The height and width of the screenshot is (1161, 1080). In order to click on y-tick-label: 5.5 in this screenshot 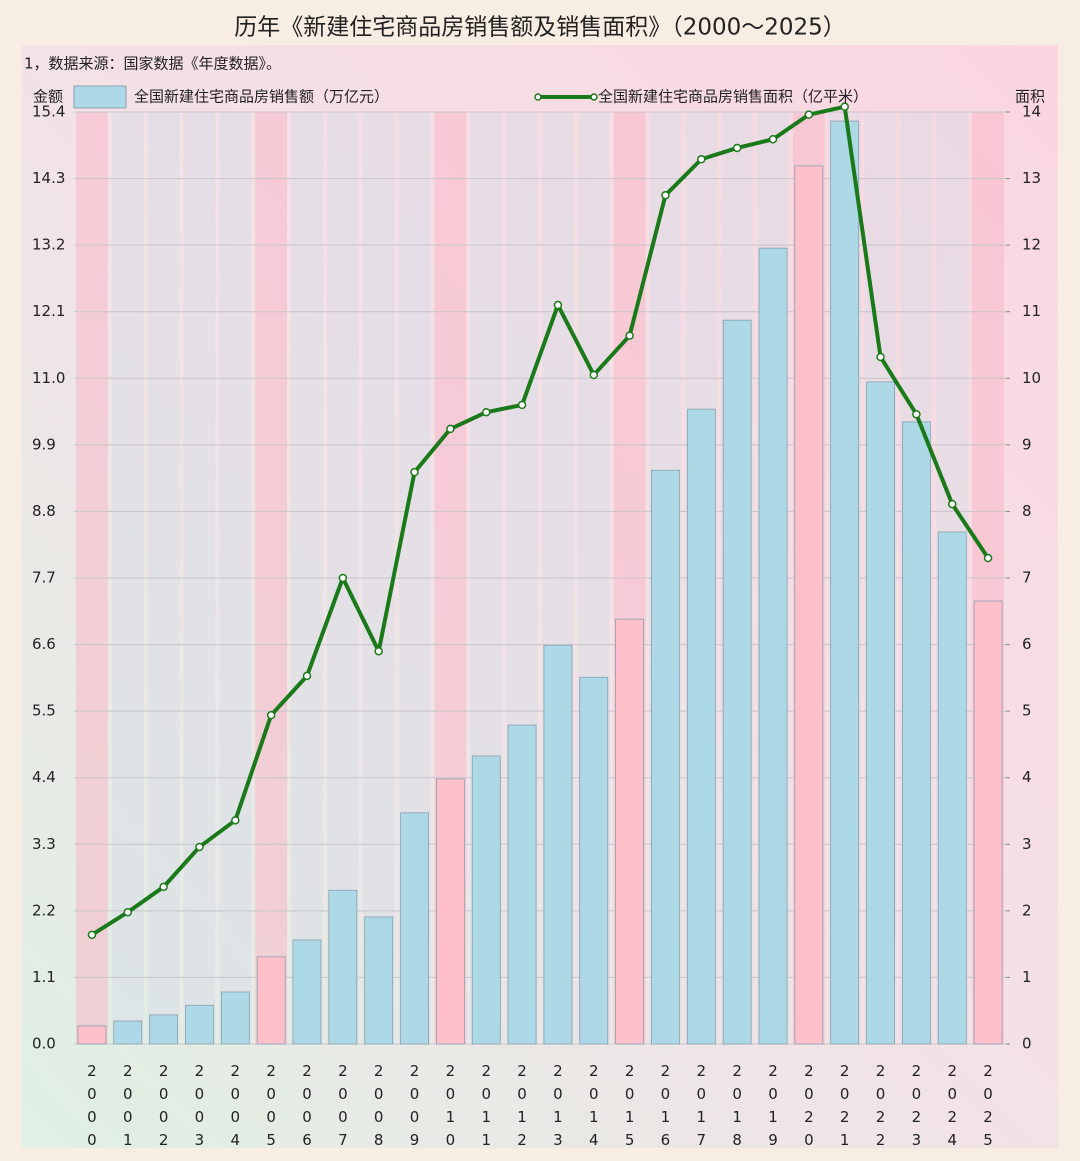, I will do `click(44, 711)`.